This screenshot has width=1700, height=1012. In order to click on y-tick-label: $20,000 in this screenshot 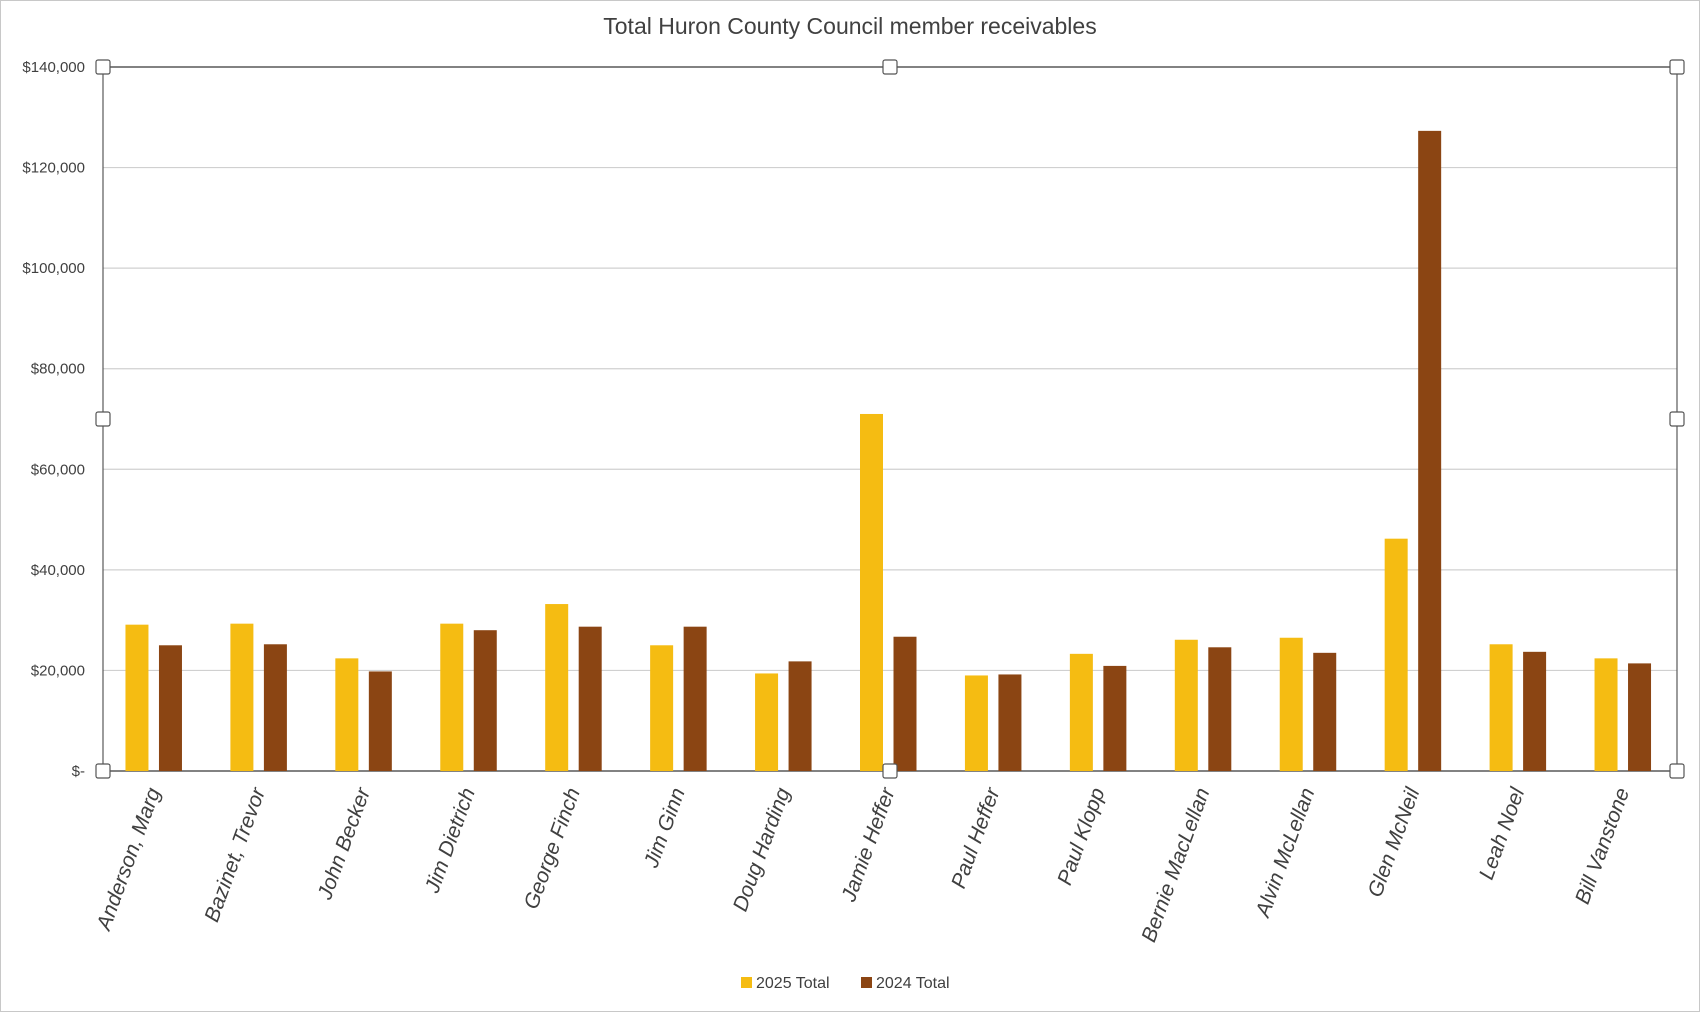, I will do `click(58, 670)`.